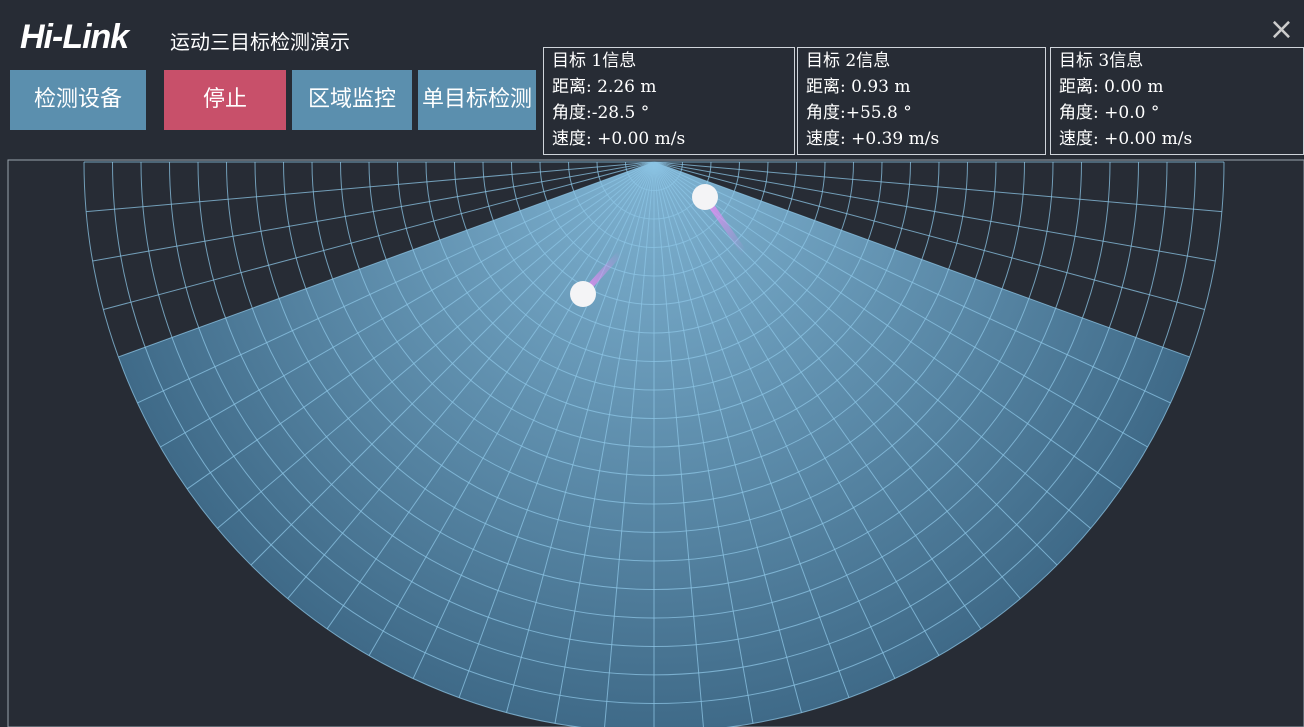  I want to click on angle: 角度:+55.8 °, so click(859, 113).